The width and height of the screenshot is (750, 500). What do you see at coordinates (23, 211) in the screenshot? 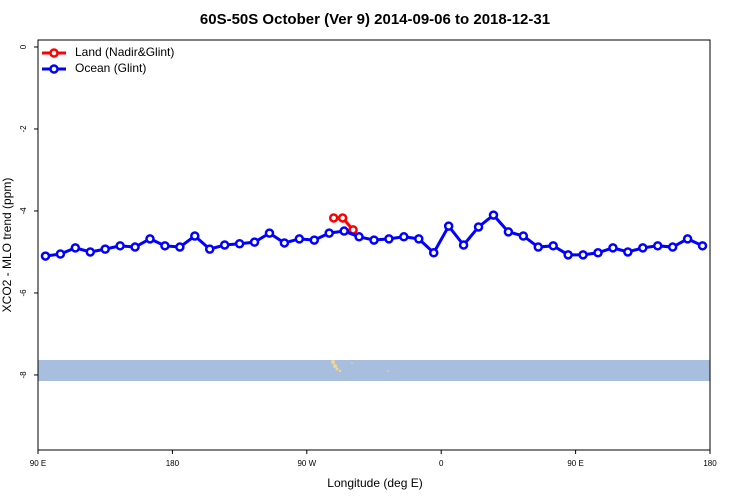
I see `y-tick-label: -4` at bounding box center [23, 211].